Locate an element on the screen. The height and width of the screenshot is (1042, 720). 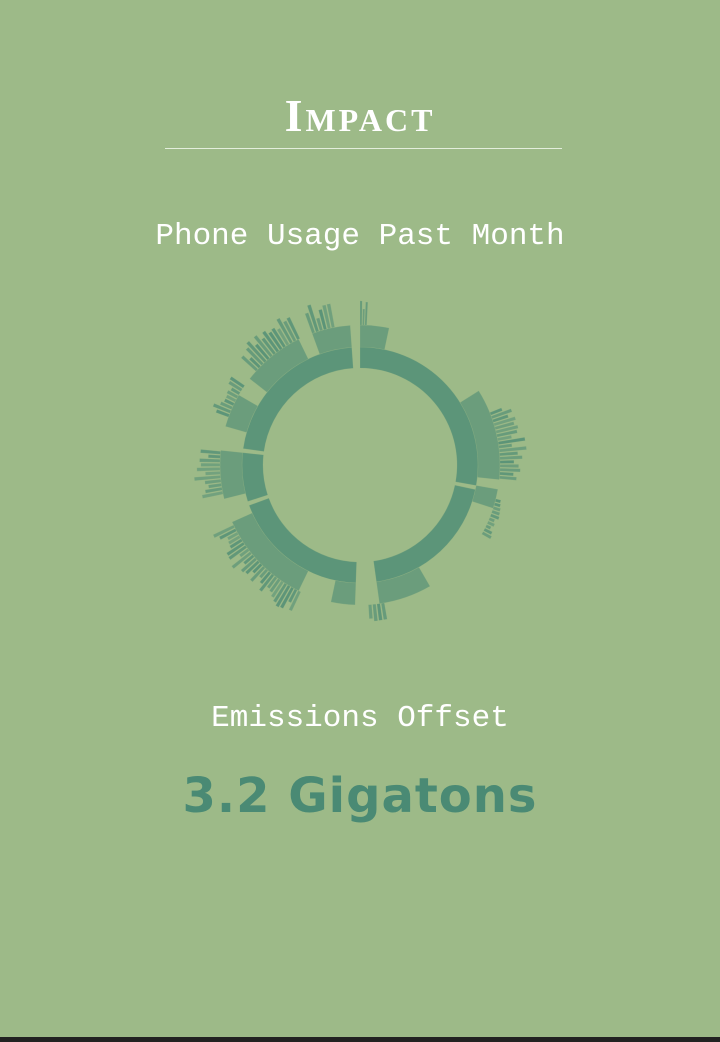
usage-sunburst is located at coordinates (360, 461).